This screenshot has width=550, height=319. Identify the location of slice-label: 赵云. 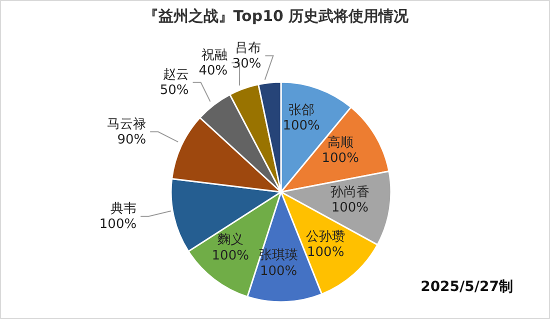
(175, 74).